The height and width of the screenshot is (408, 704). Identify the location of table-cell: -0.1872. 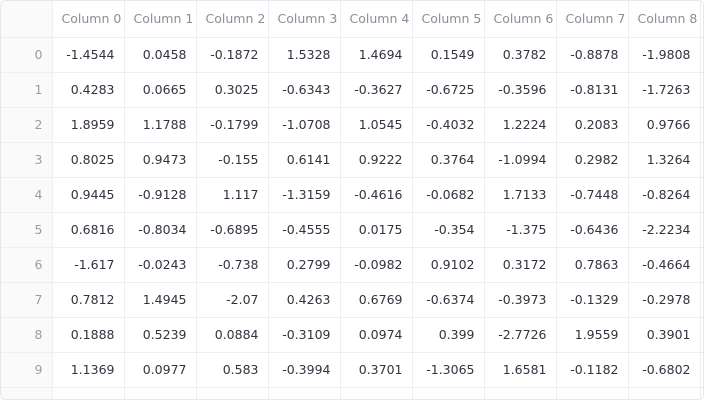
(232, 55).